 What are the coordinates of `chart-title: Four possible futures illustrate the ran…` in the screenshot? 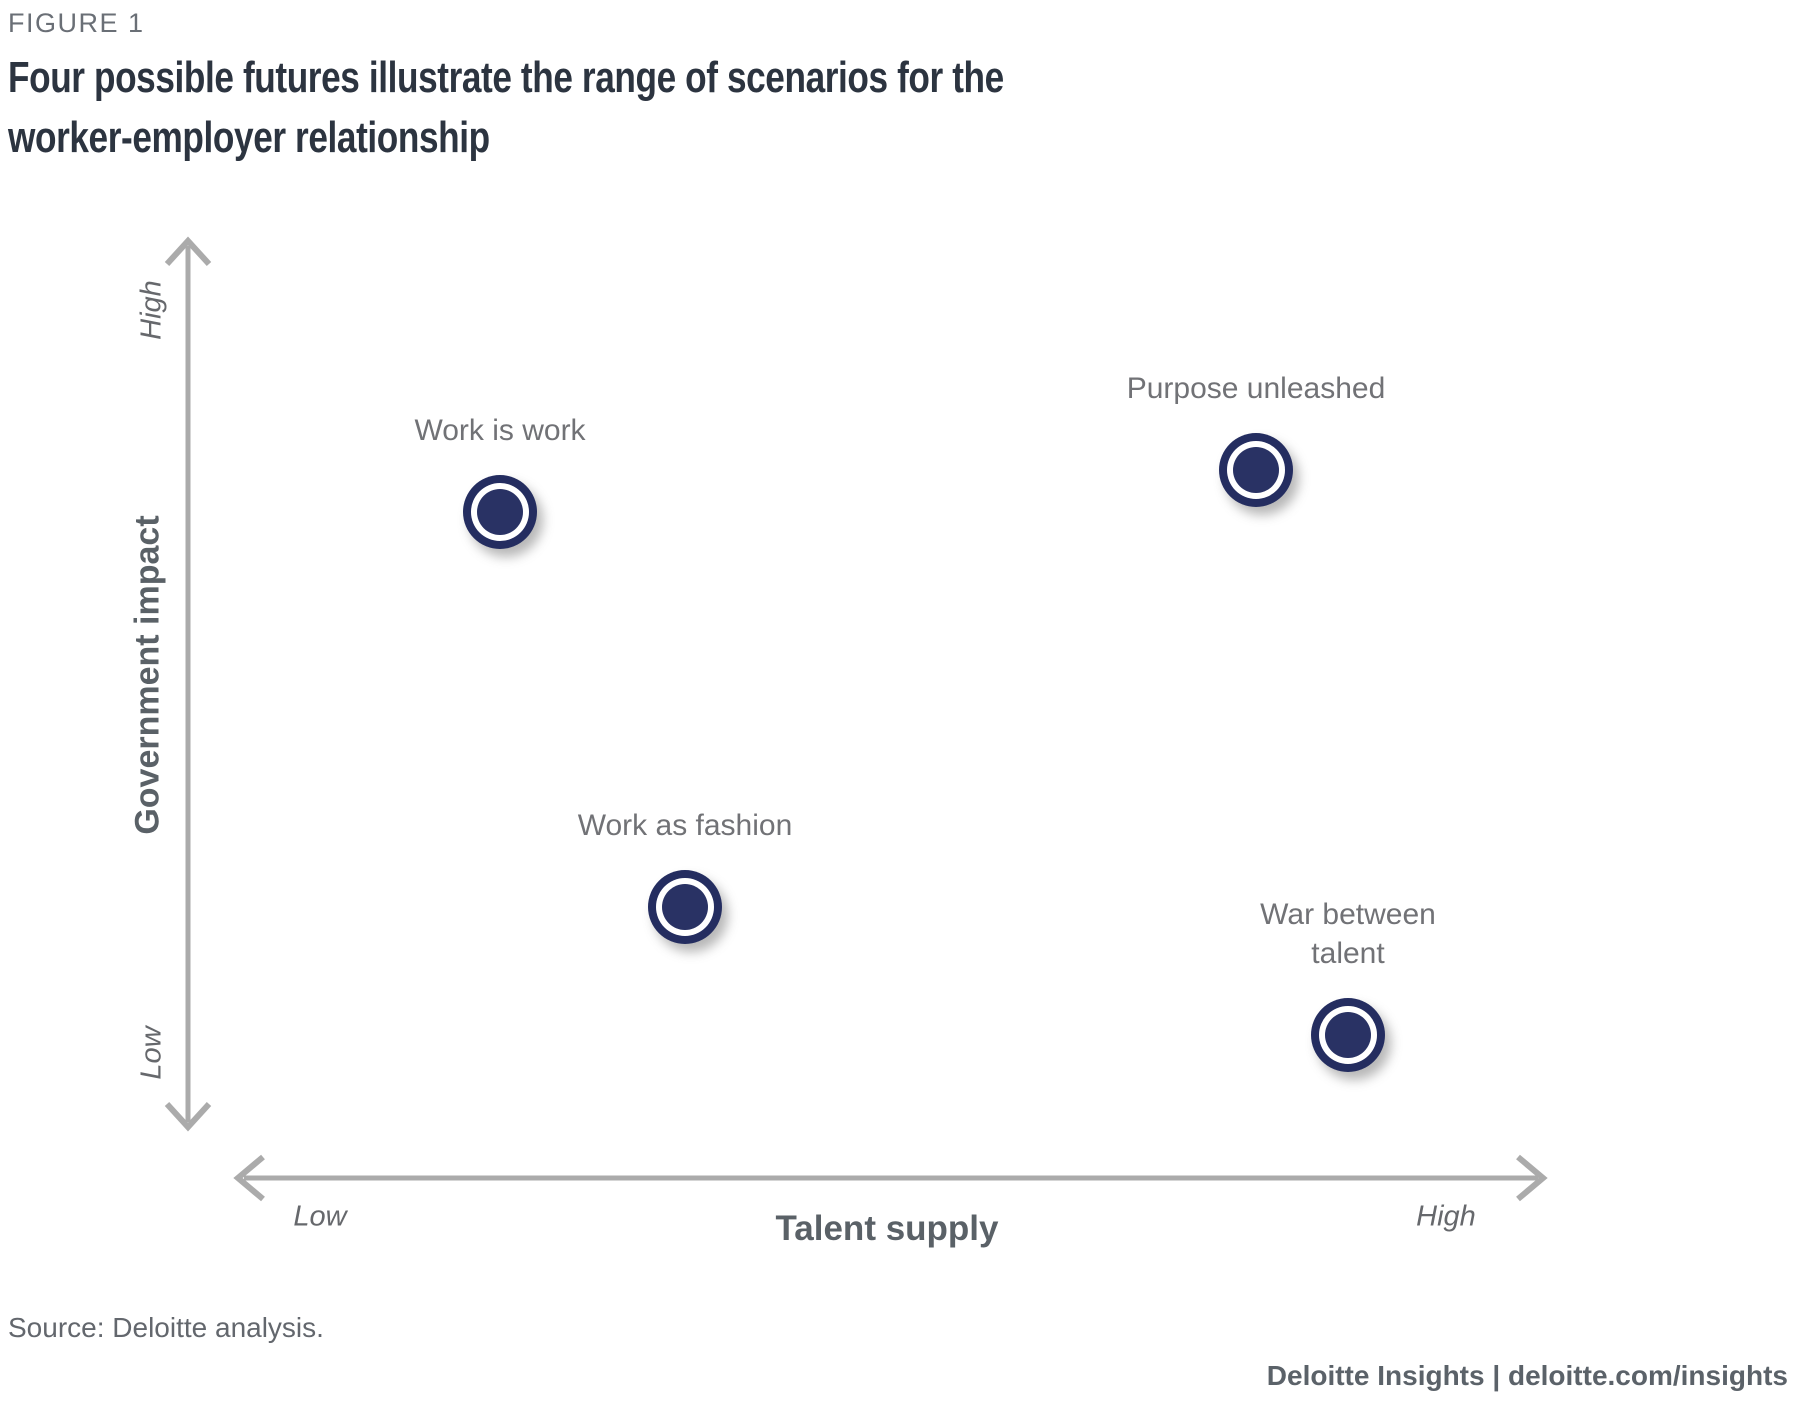 It's located at (506, 108).